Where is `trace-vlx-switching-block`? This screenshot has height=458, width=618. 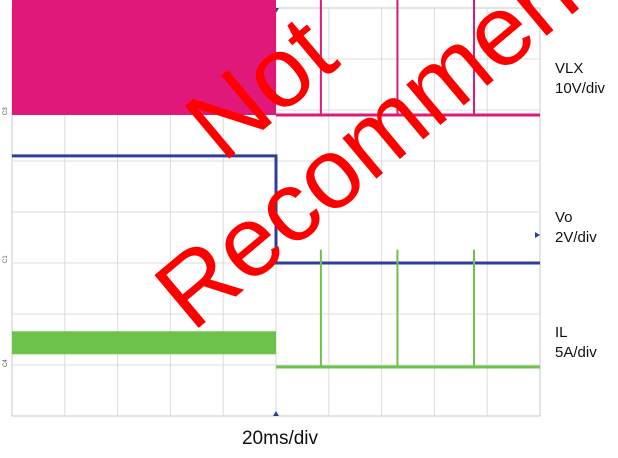
trace-vlx-switching-block is located at coordinates (144, 58).